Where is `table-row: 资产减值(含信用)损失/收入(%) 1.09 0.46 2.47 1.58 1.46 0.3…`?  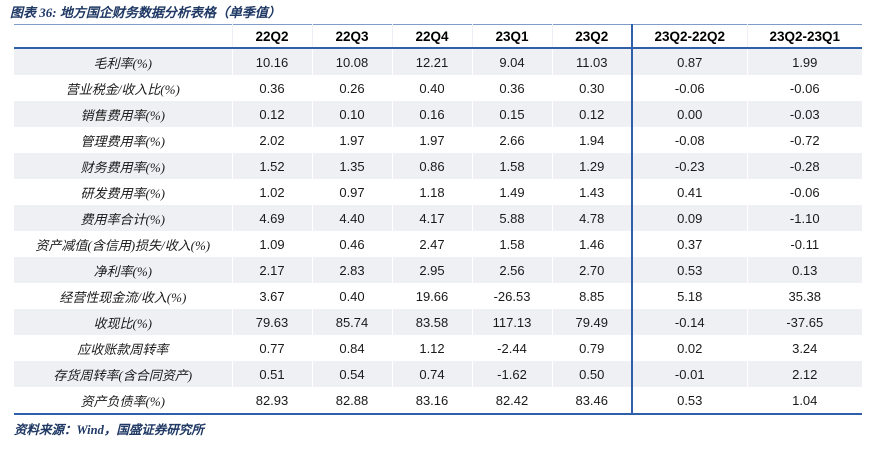 table-row: 资产减值(含信用)损失/收入(%) 1.09 0.46 2.47 1.58 1.46 0.3… is located at coordinates (438, 244).